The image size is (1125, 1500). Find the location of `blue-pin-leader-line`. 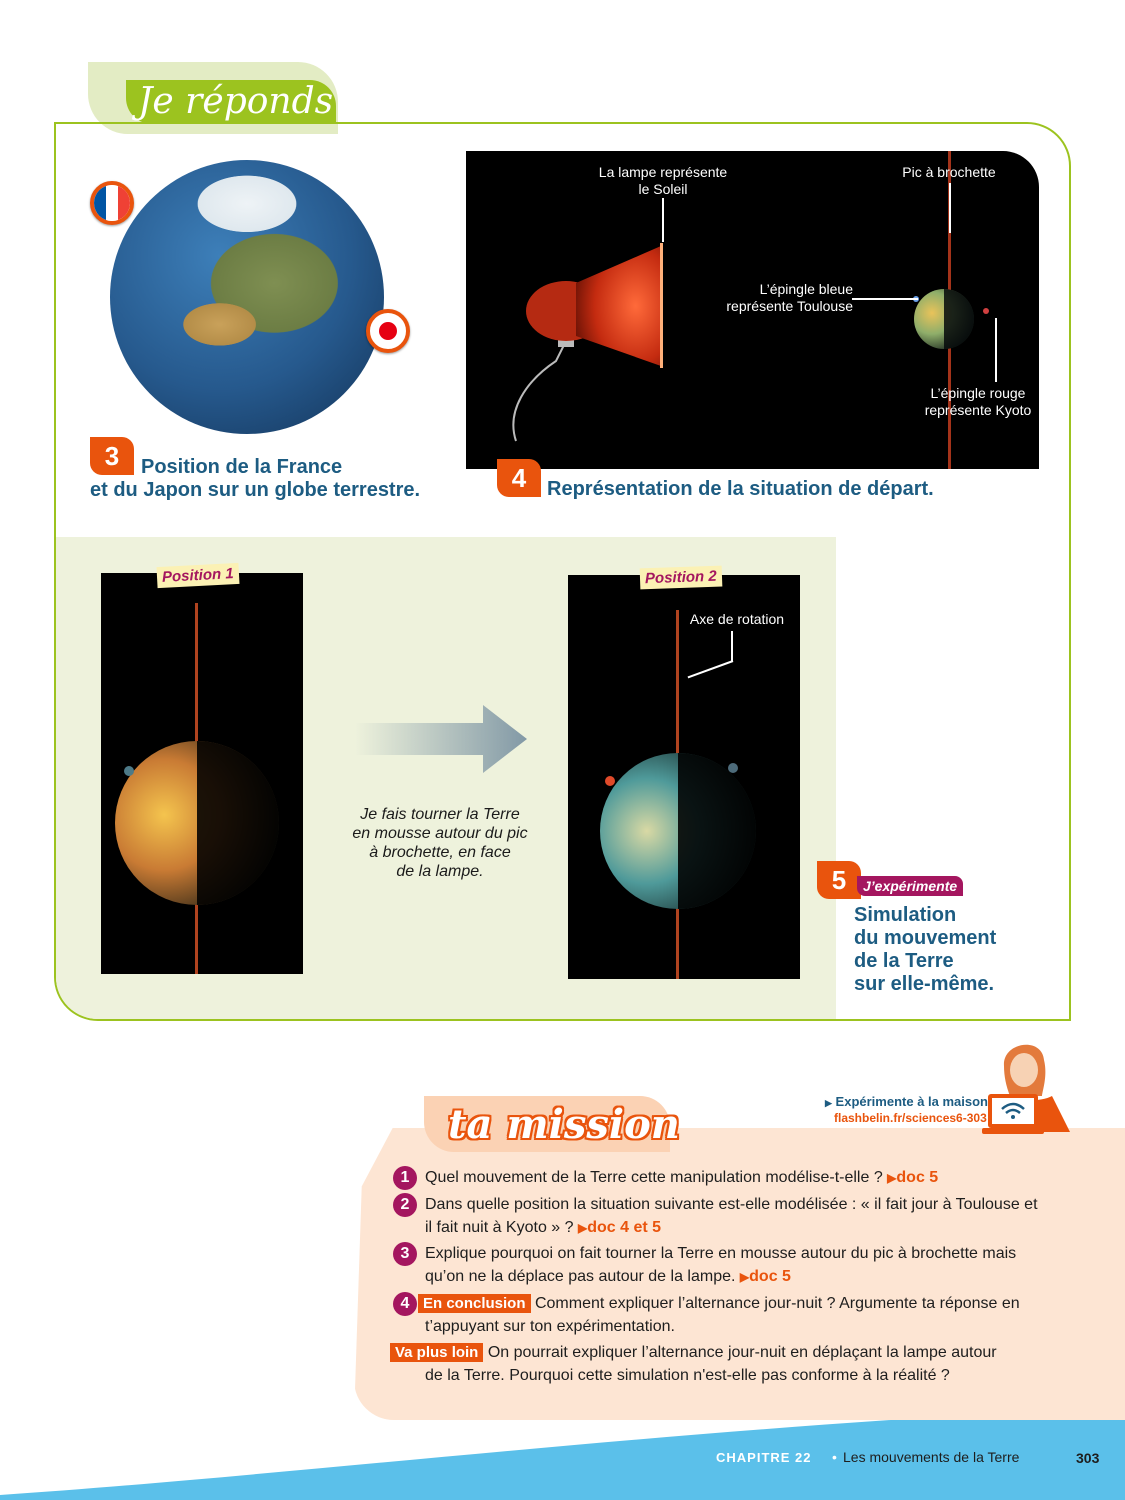

blue-pin-leader-line is located at coordinates (885, 299).